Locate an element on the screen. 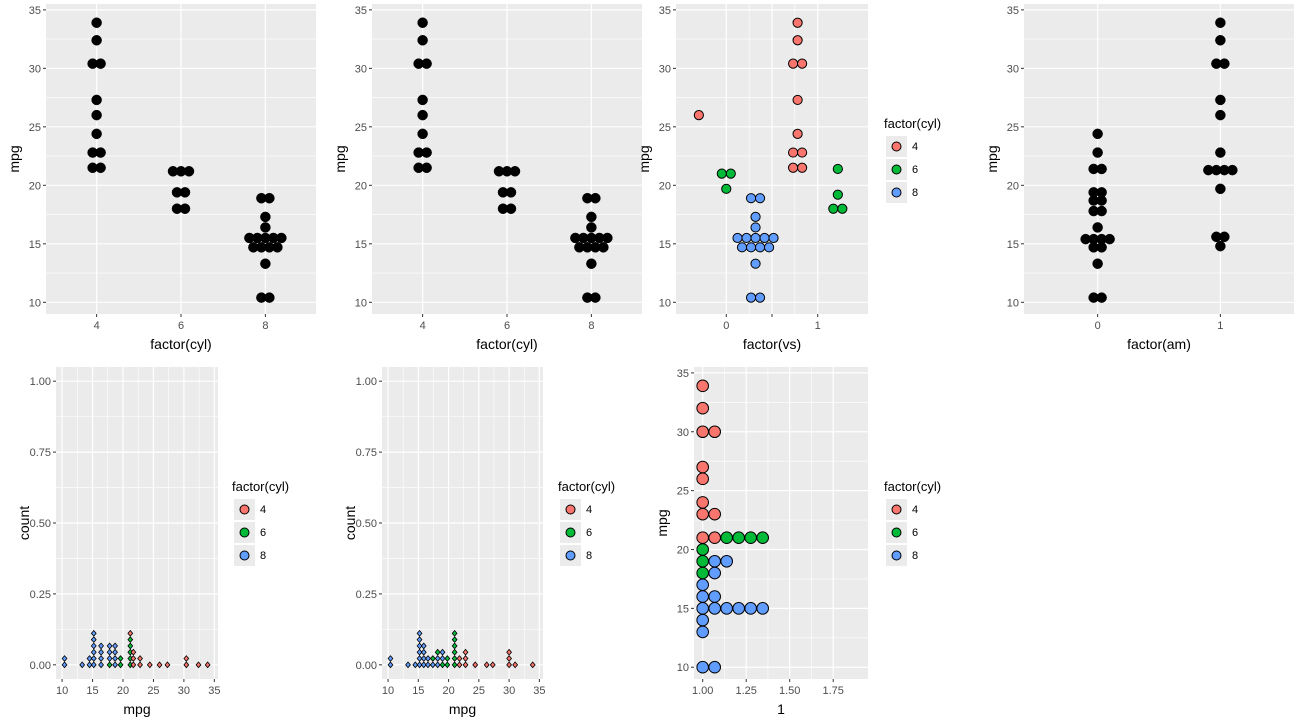  x-axis-title: factor(cyl) is located at coordinates (180, 344).